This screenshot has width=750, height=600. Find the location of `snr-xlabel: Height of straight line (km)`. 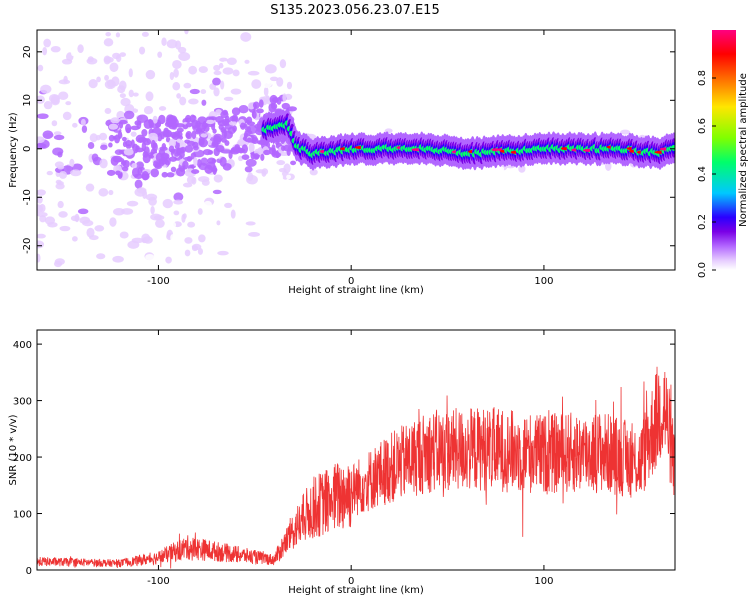

snr-xlabel: Height of straight line (km) is located at coordinates (356, 590).